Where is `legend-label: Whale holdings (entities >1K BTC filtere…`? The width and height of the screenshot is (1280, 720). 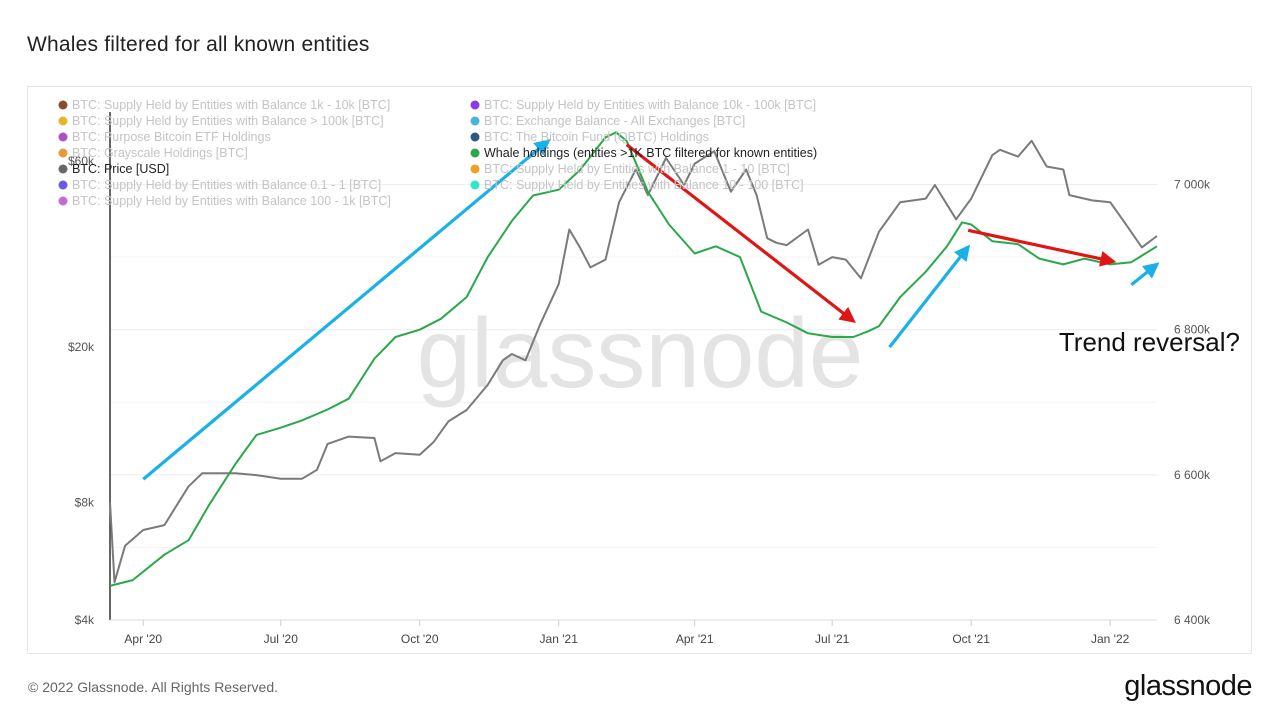
legend-label: Whale holdings (entities >1K BTC filtere… is located at coordinates (650, 153).